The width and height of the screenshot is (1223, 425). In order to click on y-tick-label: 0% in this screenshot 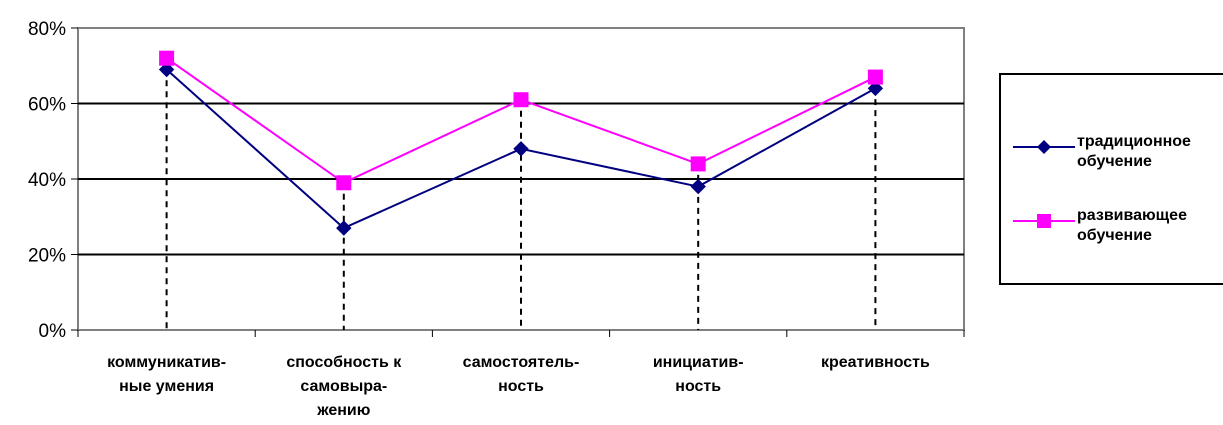, I will do `click(53, 331)`.